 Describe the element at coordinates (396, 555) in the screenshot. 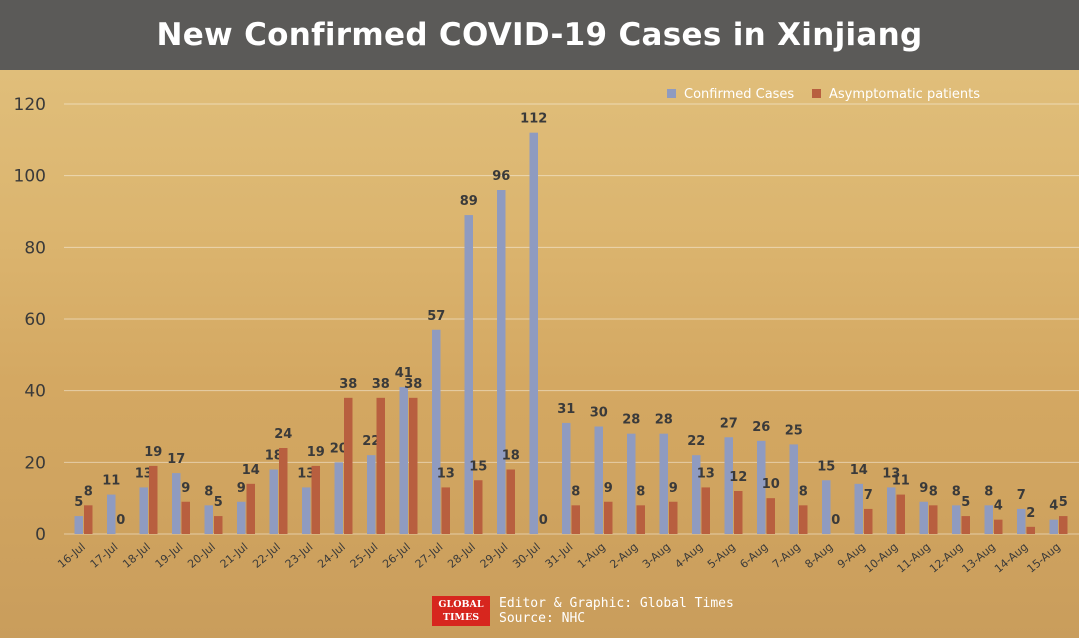

I see `x-tick-label: 26-Jul` at that location.